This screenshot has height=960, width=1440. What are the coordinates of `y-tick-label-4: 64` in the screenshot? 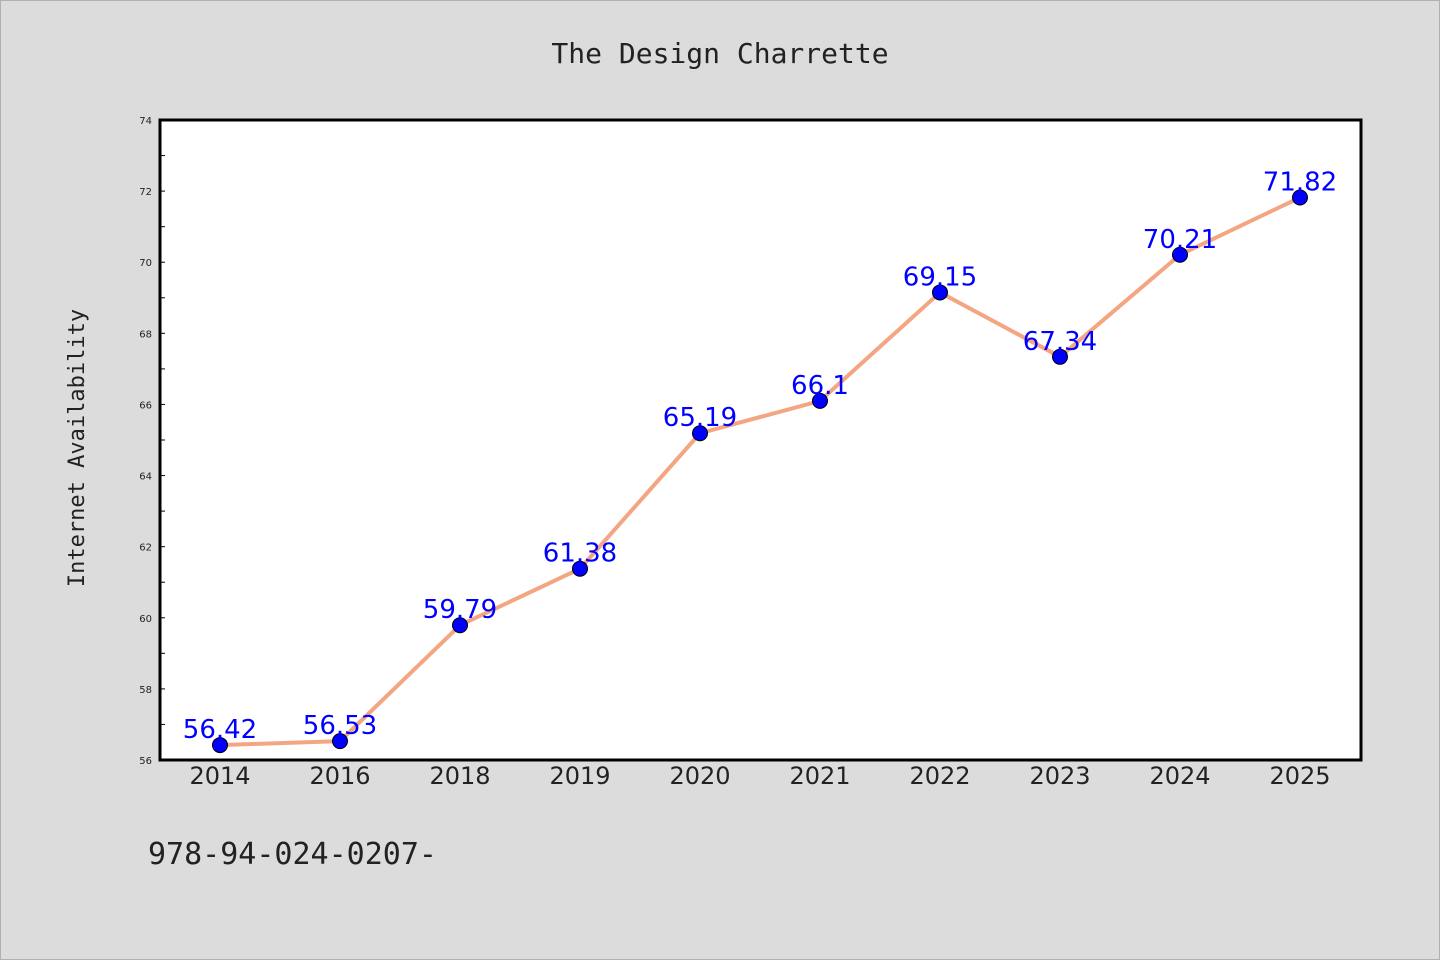 It's located at (145, 477).